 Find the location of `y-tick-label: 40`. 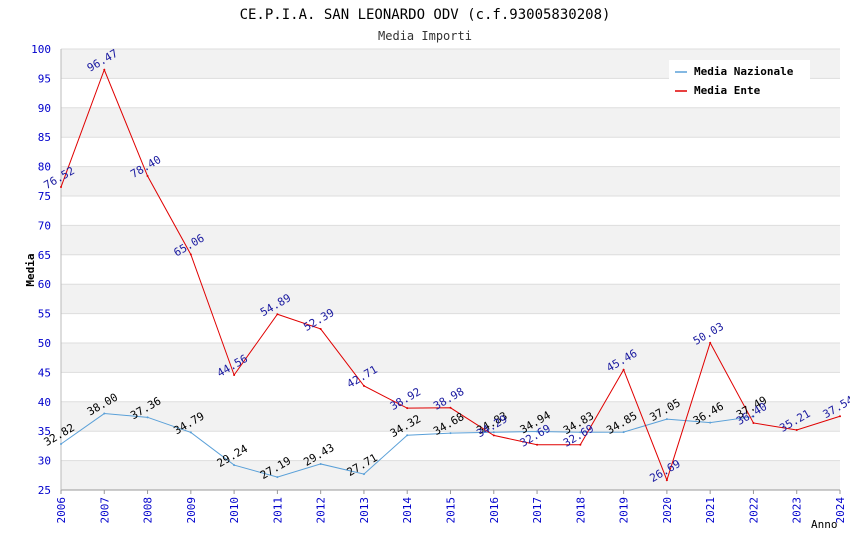

y-tick-label: 40 is located at coordinates (44, 402).